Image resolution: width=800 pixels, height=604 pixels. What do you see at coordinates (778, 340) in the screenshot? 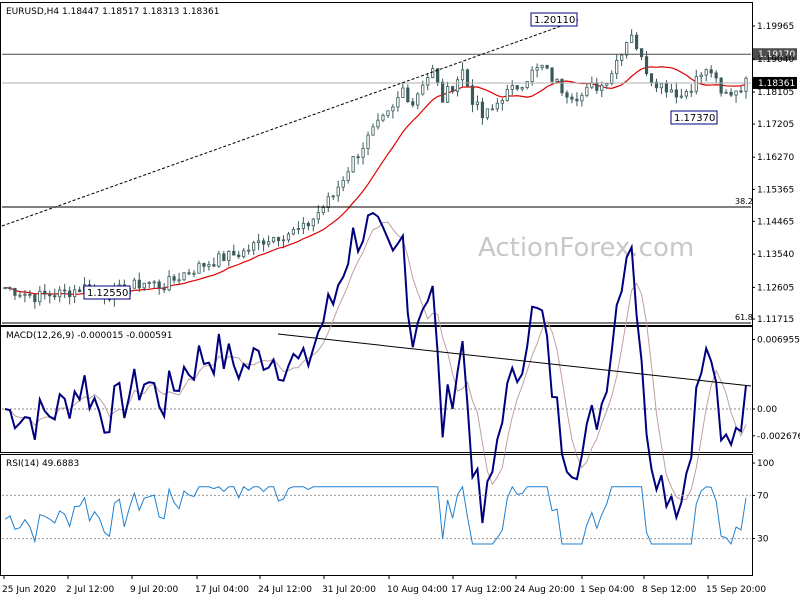
I see `macd-tick-label: 0.006955` at bounding box center [778, 340].